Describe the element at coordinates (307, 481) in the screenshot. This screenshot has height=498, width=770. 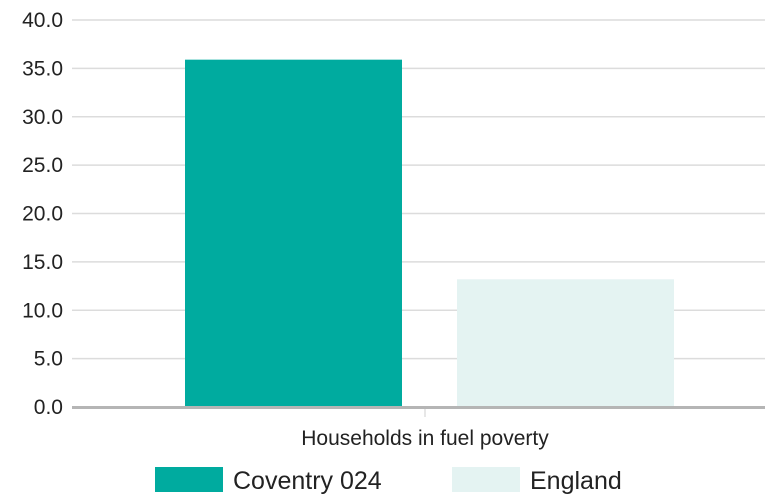
I see `legend-label-coventry-024: Coventry 024` at that location.